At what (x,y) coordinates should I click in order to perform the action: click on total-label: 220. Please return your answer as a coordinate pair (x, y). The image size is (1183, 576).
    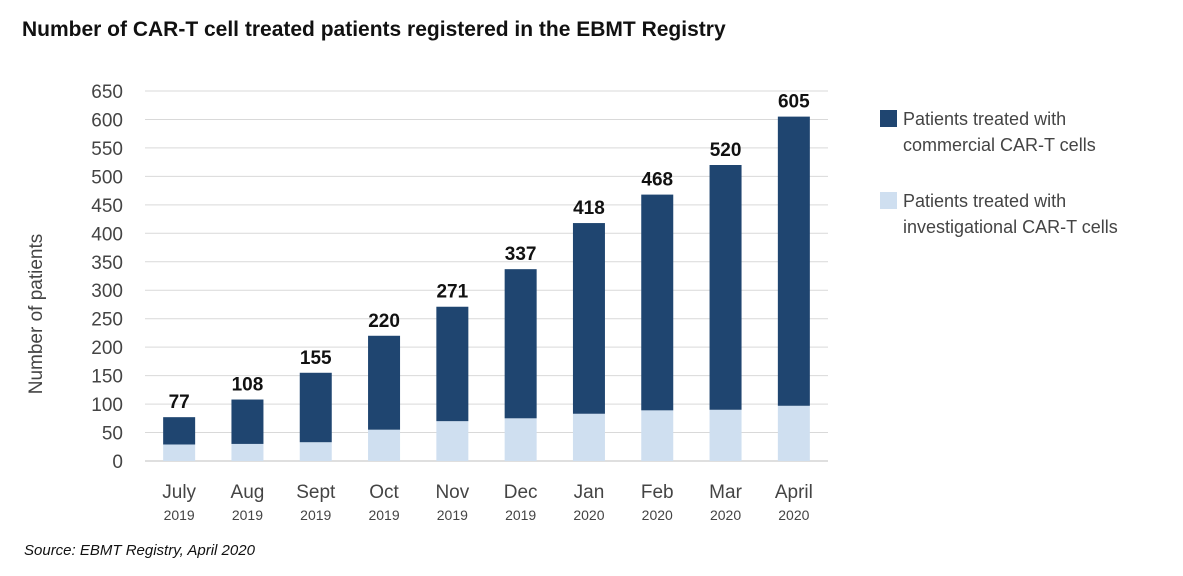
    Looking at the image, I should click on (384, 321).